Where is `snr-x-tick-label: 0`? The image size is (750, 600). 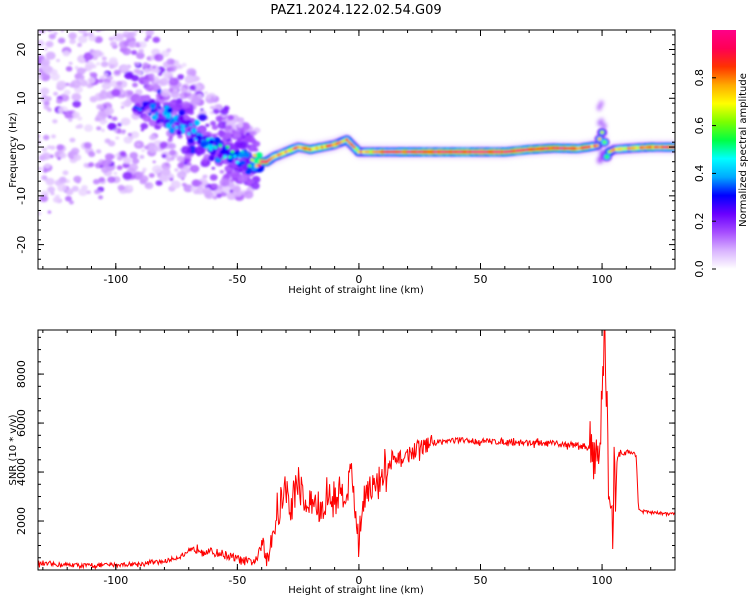 snr-x-tick-label: 0 is located at coordinates (358, 580).